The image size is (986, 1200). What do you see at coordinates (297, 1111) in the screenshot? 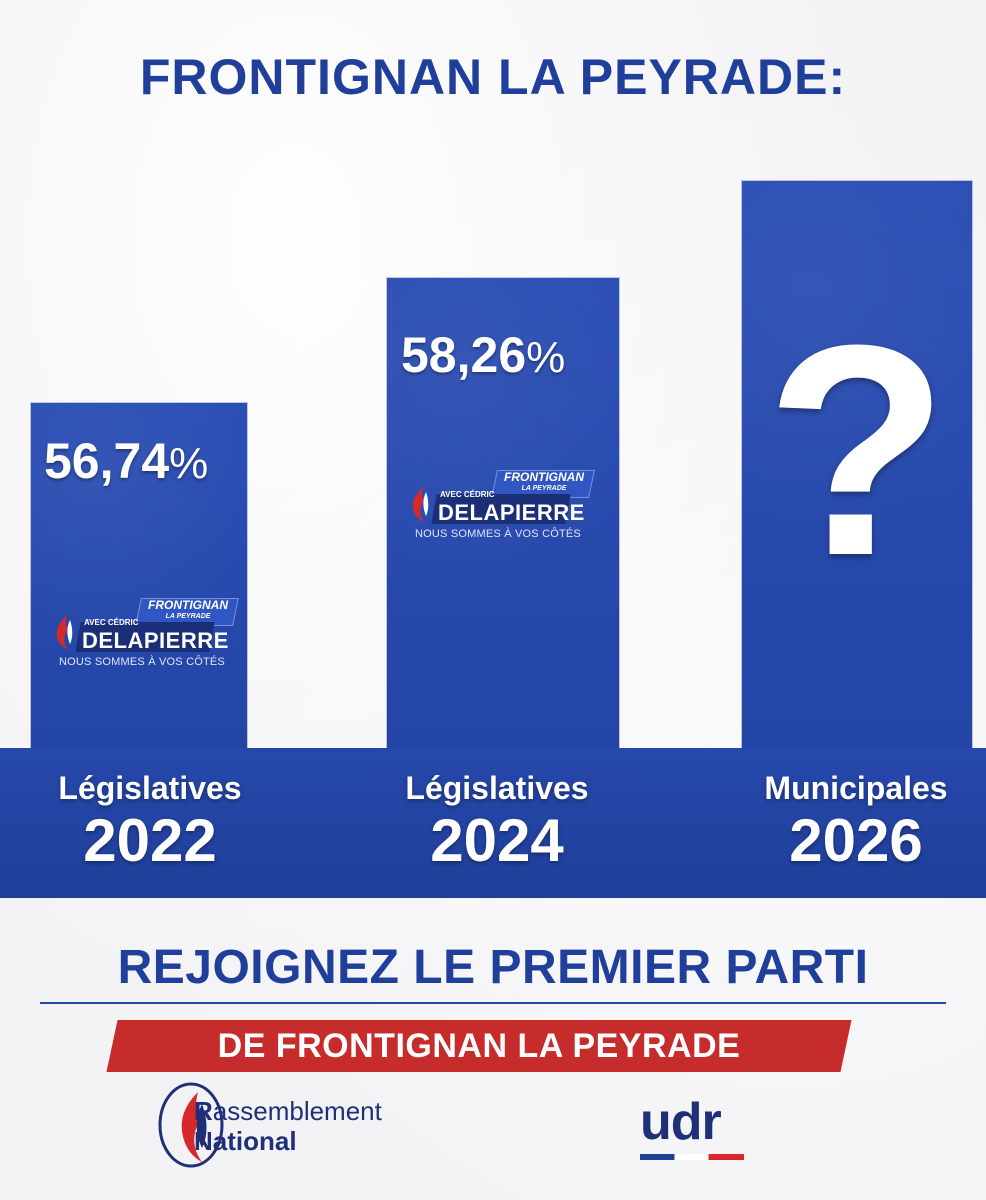
I see `rn-rest: assemblement` at bounding box center [297, 1111].